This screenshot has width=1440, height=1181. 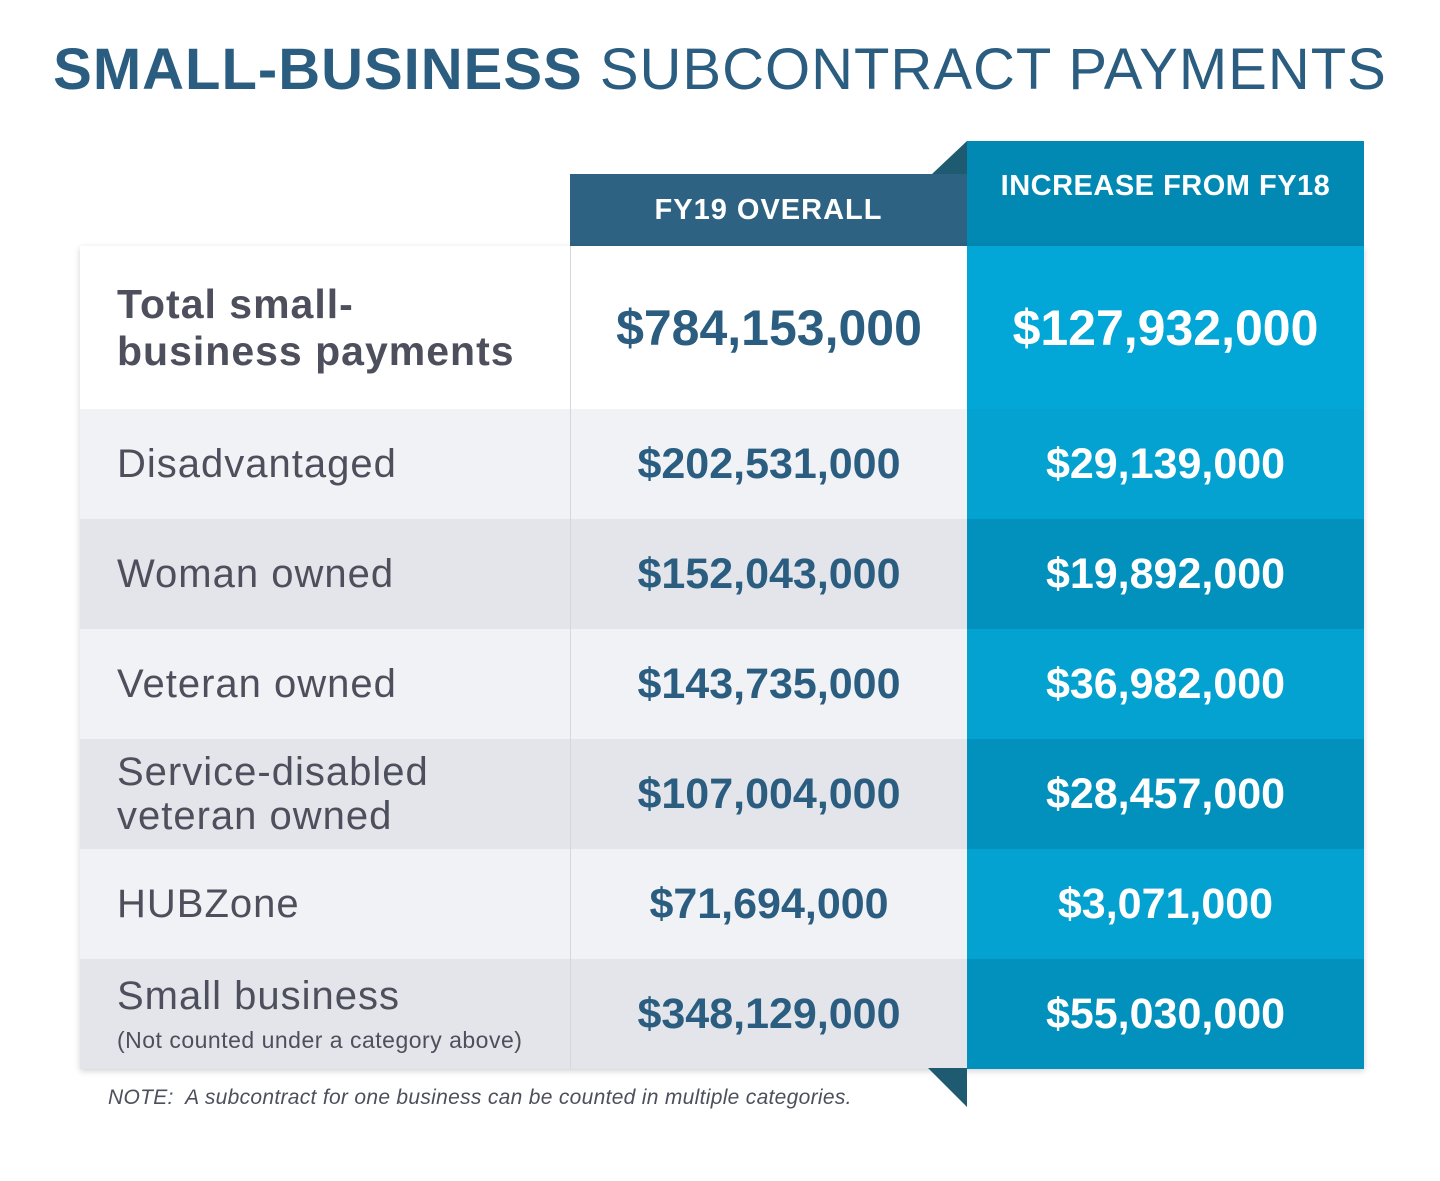 I want to click on row-label-text: Small business, so click(x=259, y=996).